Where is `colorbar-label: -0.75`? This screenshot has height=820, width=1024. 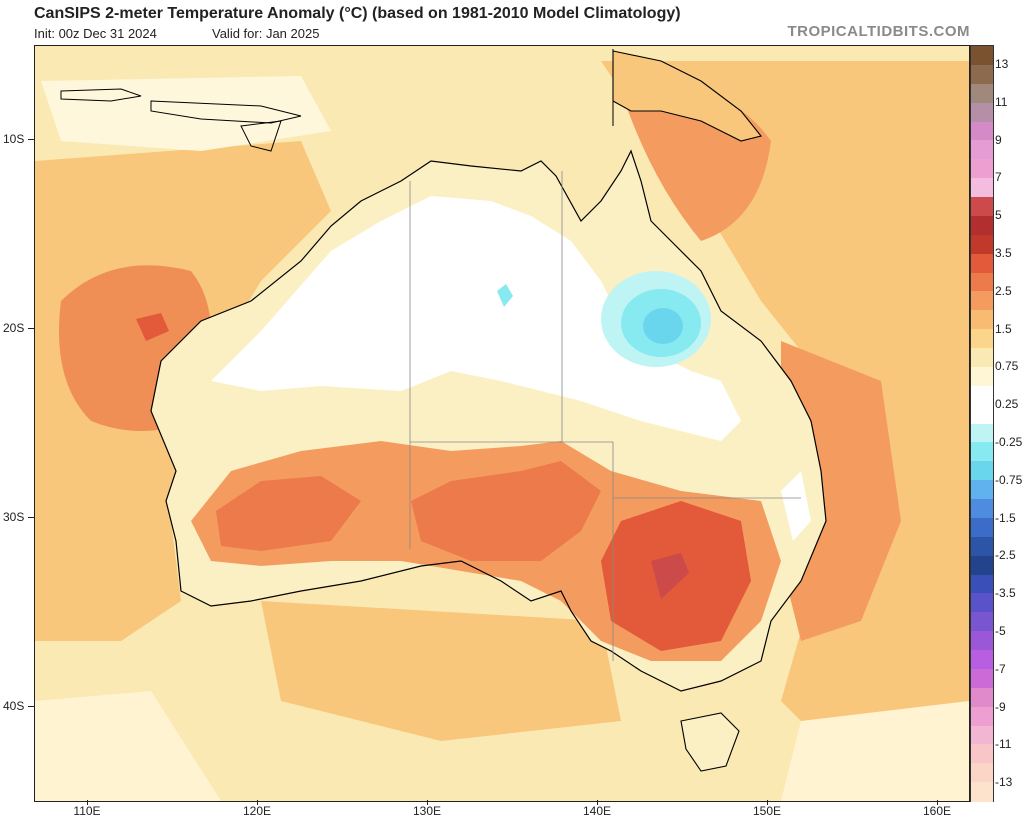
colorbar-label: -0.75 is located at coordinates (1009, 479).